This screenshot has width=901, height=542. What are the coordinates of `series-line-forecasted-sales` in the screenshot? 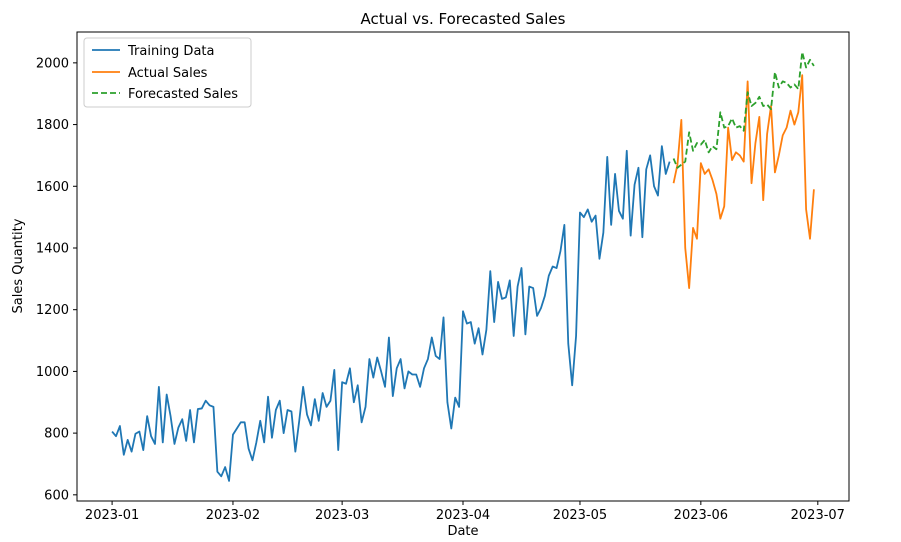 It's located at (743, 110).